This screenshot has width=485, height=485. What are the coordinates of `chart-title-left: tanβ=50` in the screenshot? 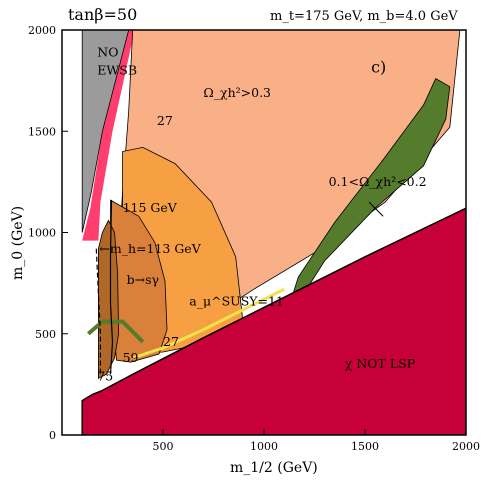 It's located at (102, 14).